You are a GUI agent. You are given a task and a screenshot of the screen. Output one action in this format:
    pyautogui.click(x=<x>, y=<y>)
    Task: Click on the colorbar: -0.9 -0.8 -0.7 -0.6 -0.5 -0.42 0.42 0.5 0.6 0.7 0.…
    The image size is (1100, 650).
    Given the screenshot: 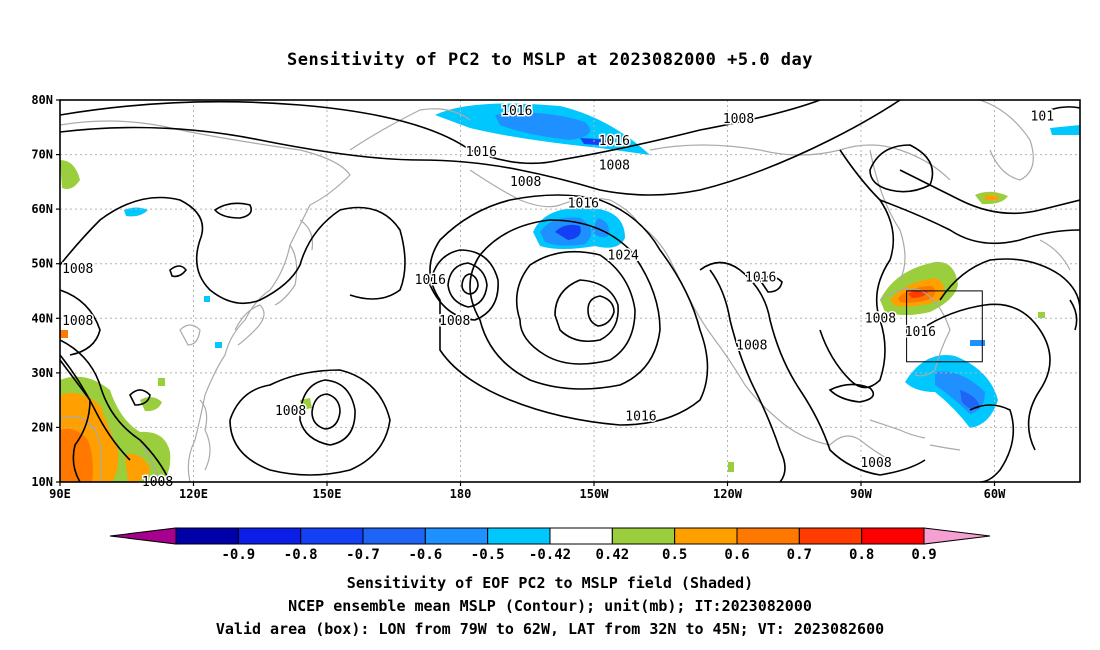 What is the action you would take?
    pyautogui.click(x=550, y=545)
    